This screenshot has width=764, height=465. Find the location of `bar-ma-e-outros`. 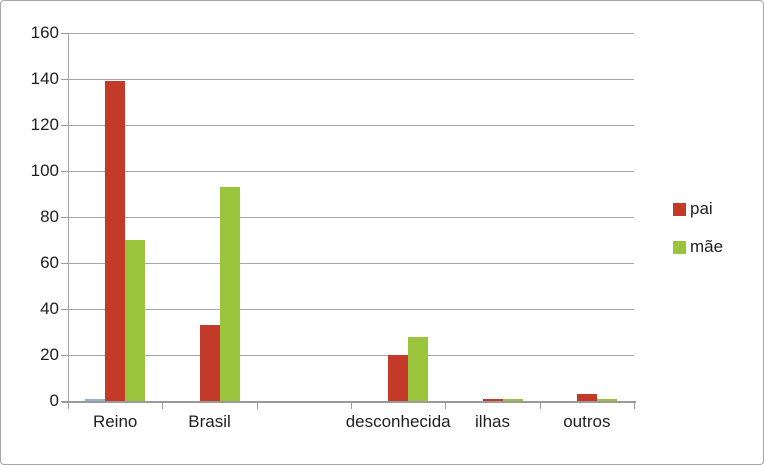

bar-ma-e-outros is located at coordinates (606, 399).